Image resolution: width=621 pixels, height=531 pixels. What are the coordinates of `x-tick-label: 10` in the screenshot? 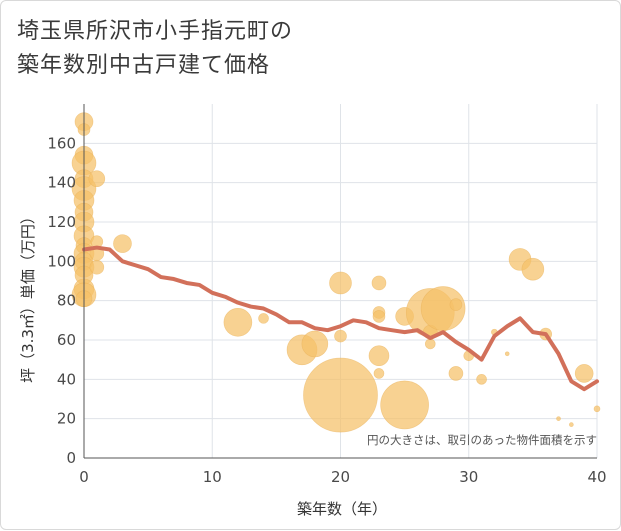 It's located at (212, 477).